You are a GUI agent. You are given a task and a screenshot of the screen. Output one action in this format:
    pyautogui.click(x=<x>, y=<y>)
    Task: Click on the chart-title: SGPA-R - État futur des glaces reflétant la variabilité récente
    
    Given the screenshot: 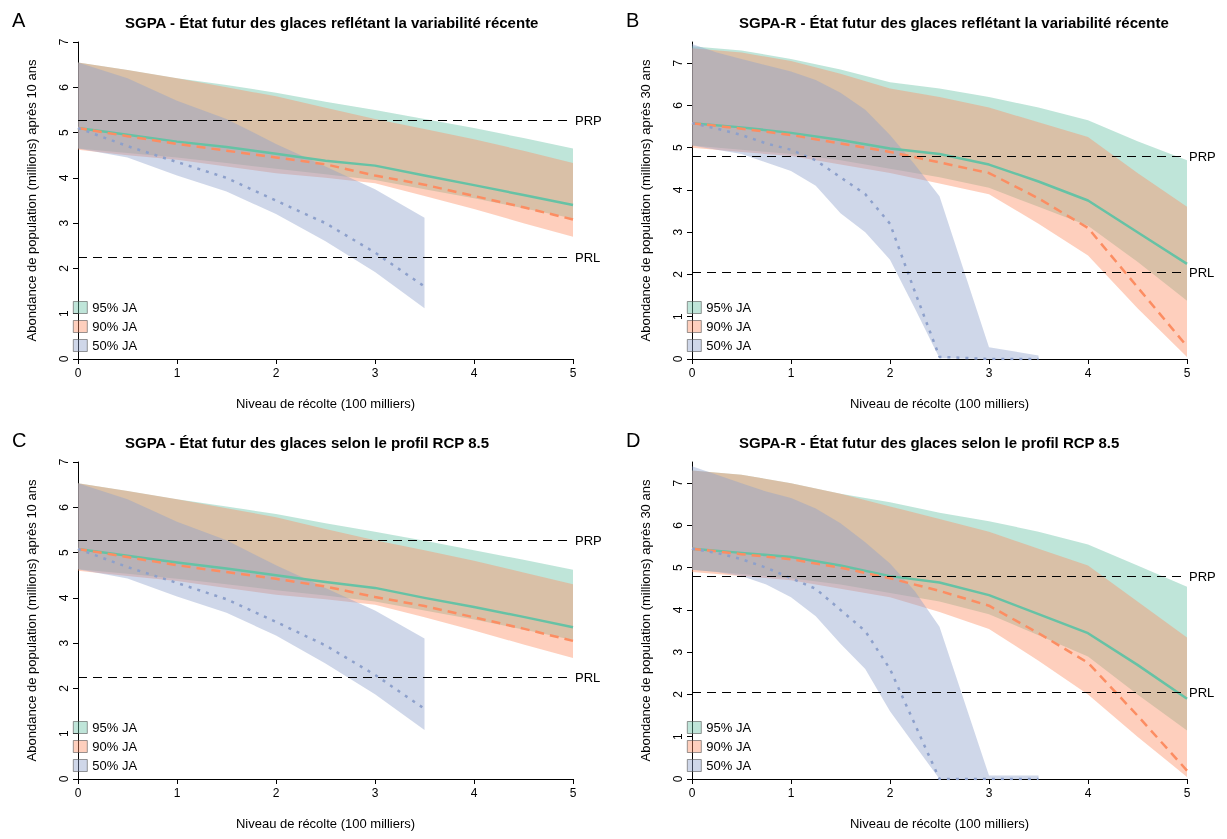 What is the action you would take?
    pyautogui.click(x=954, y=22)
    